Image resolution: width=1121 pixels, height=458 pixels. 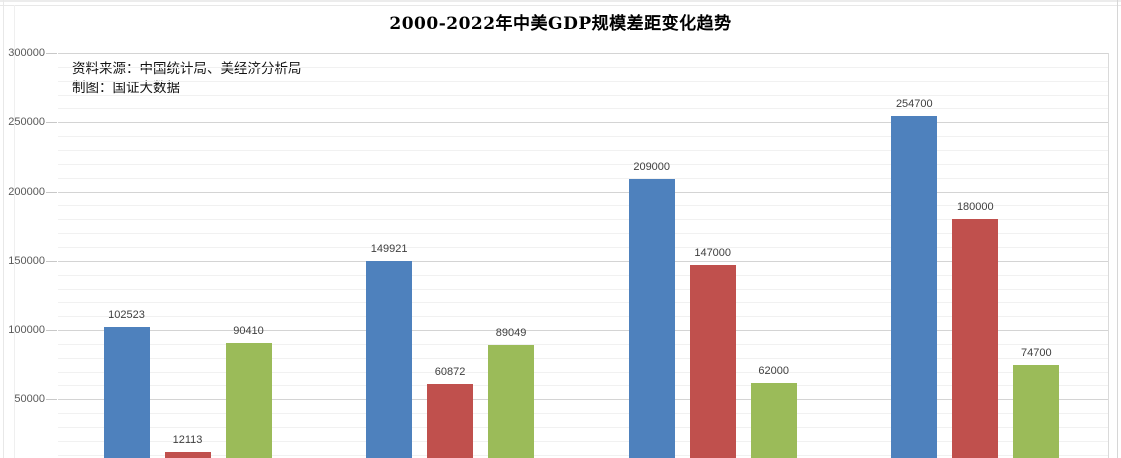 What do you see at coordinates (248, 331) in the screenshot?
I see `bar-value-label: 90410` at bounding box center [248, 331].